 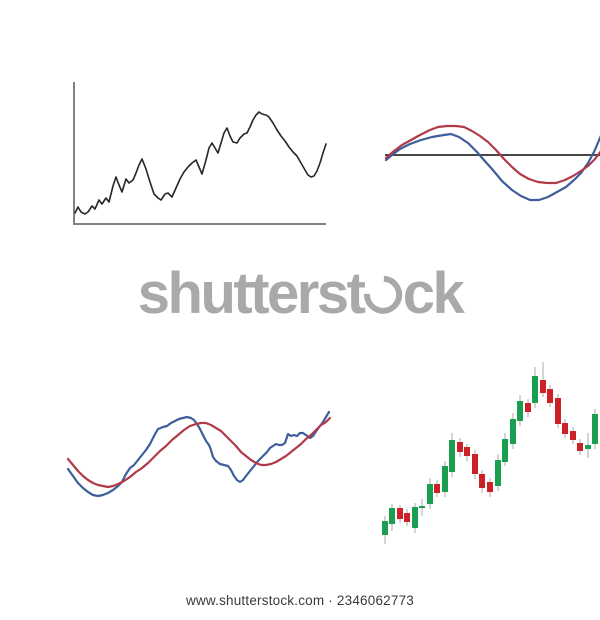 What do you see at coordinates (200, 450) in the screenshot?
I see `moving-average-crossover-chart` at bounding box center [200, 450].